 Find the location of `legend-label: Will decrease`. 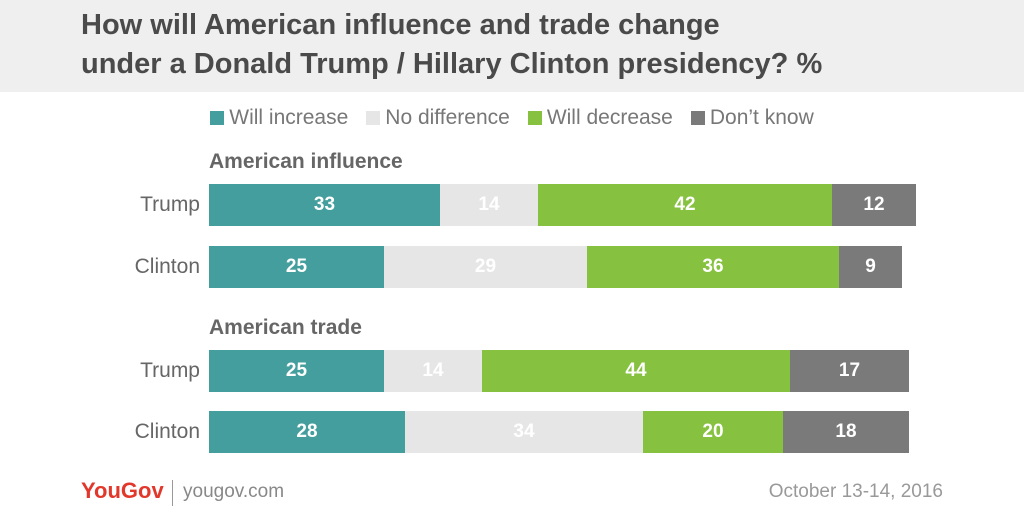

legend-label: Will decrease is located at coordinates (609, 117).